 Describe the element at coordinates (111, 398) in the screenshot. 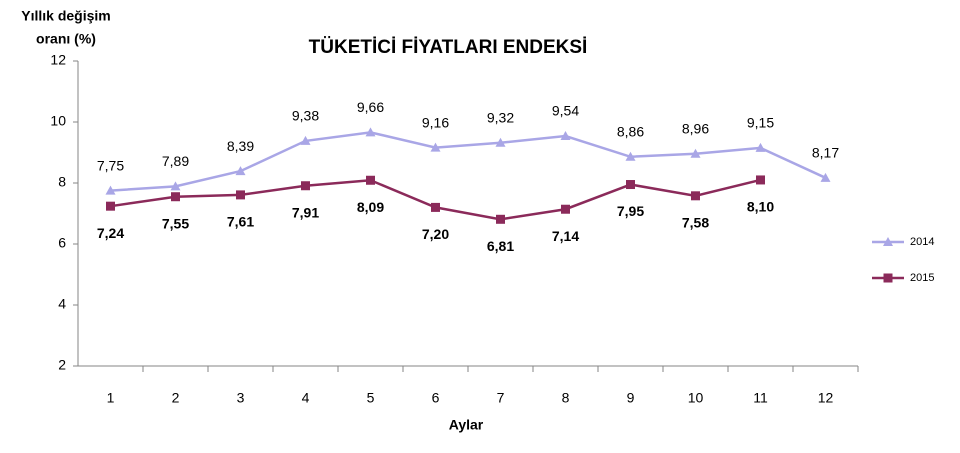

I see `x-tick-label: 1` at that location.